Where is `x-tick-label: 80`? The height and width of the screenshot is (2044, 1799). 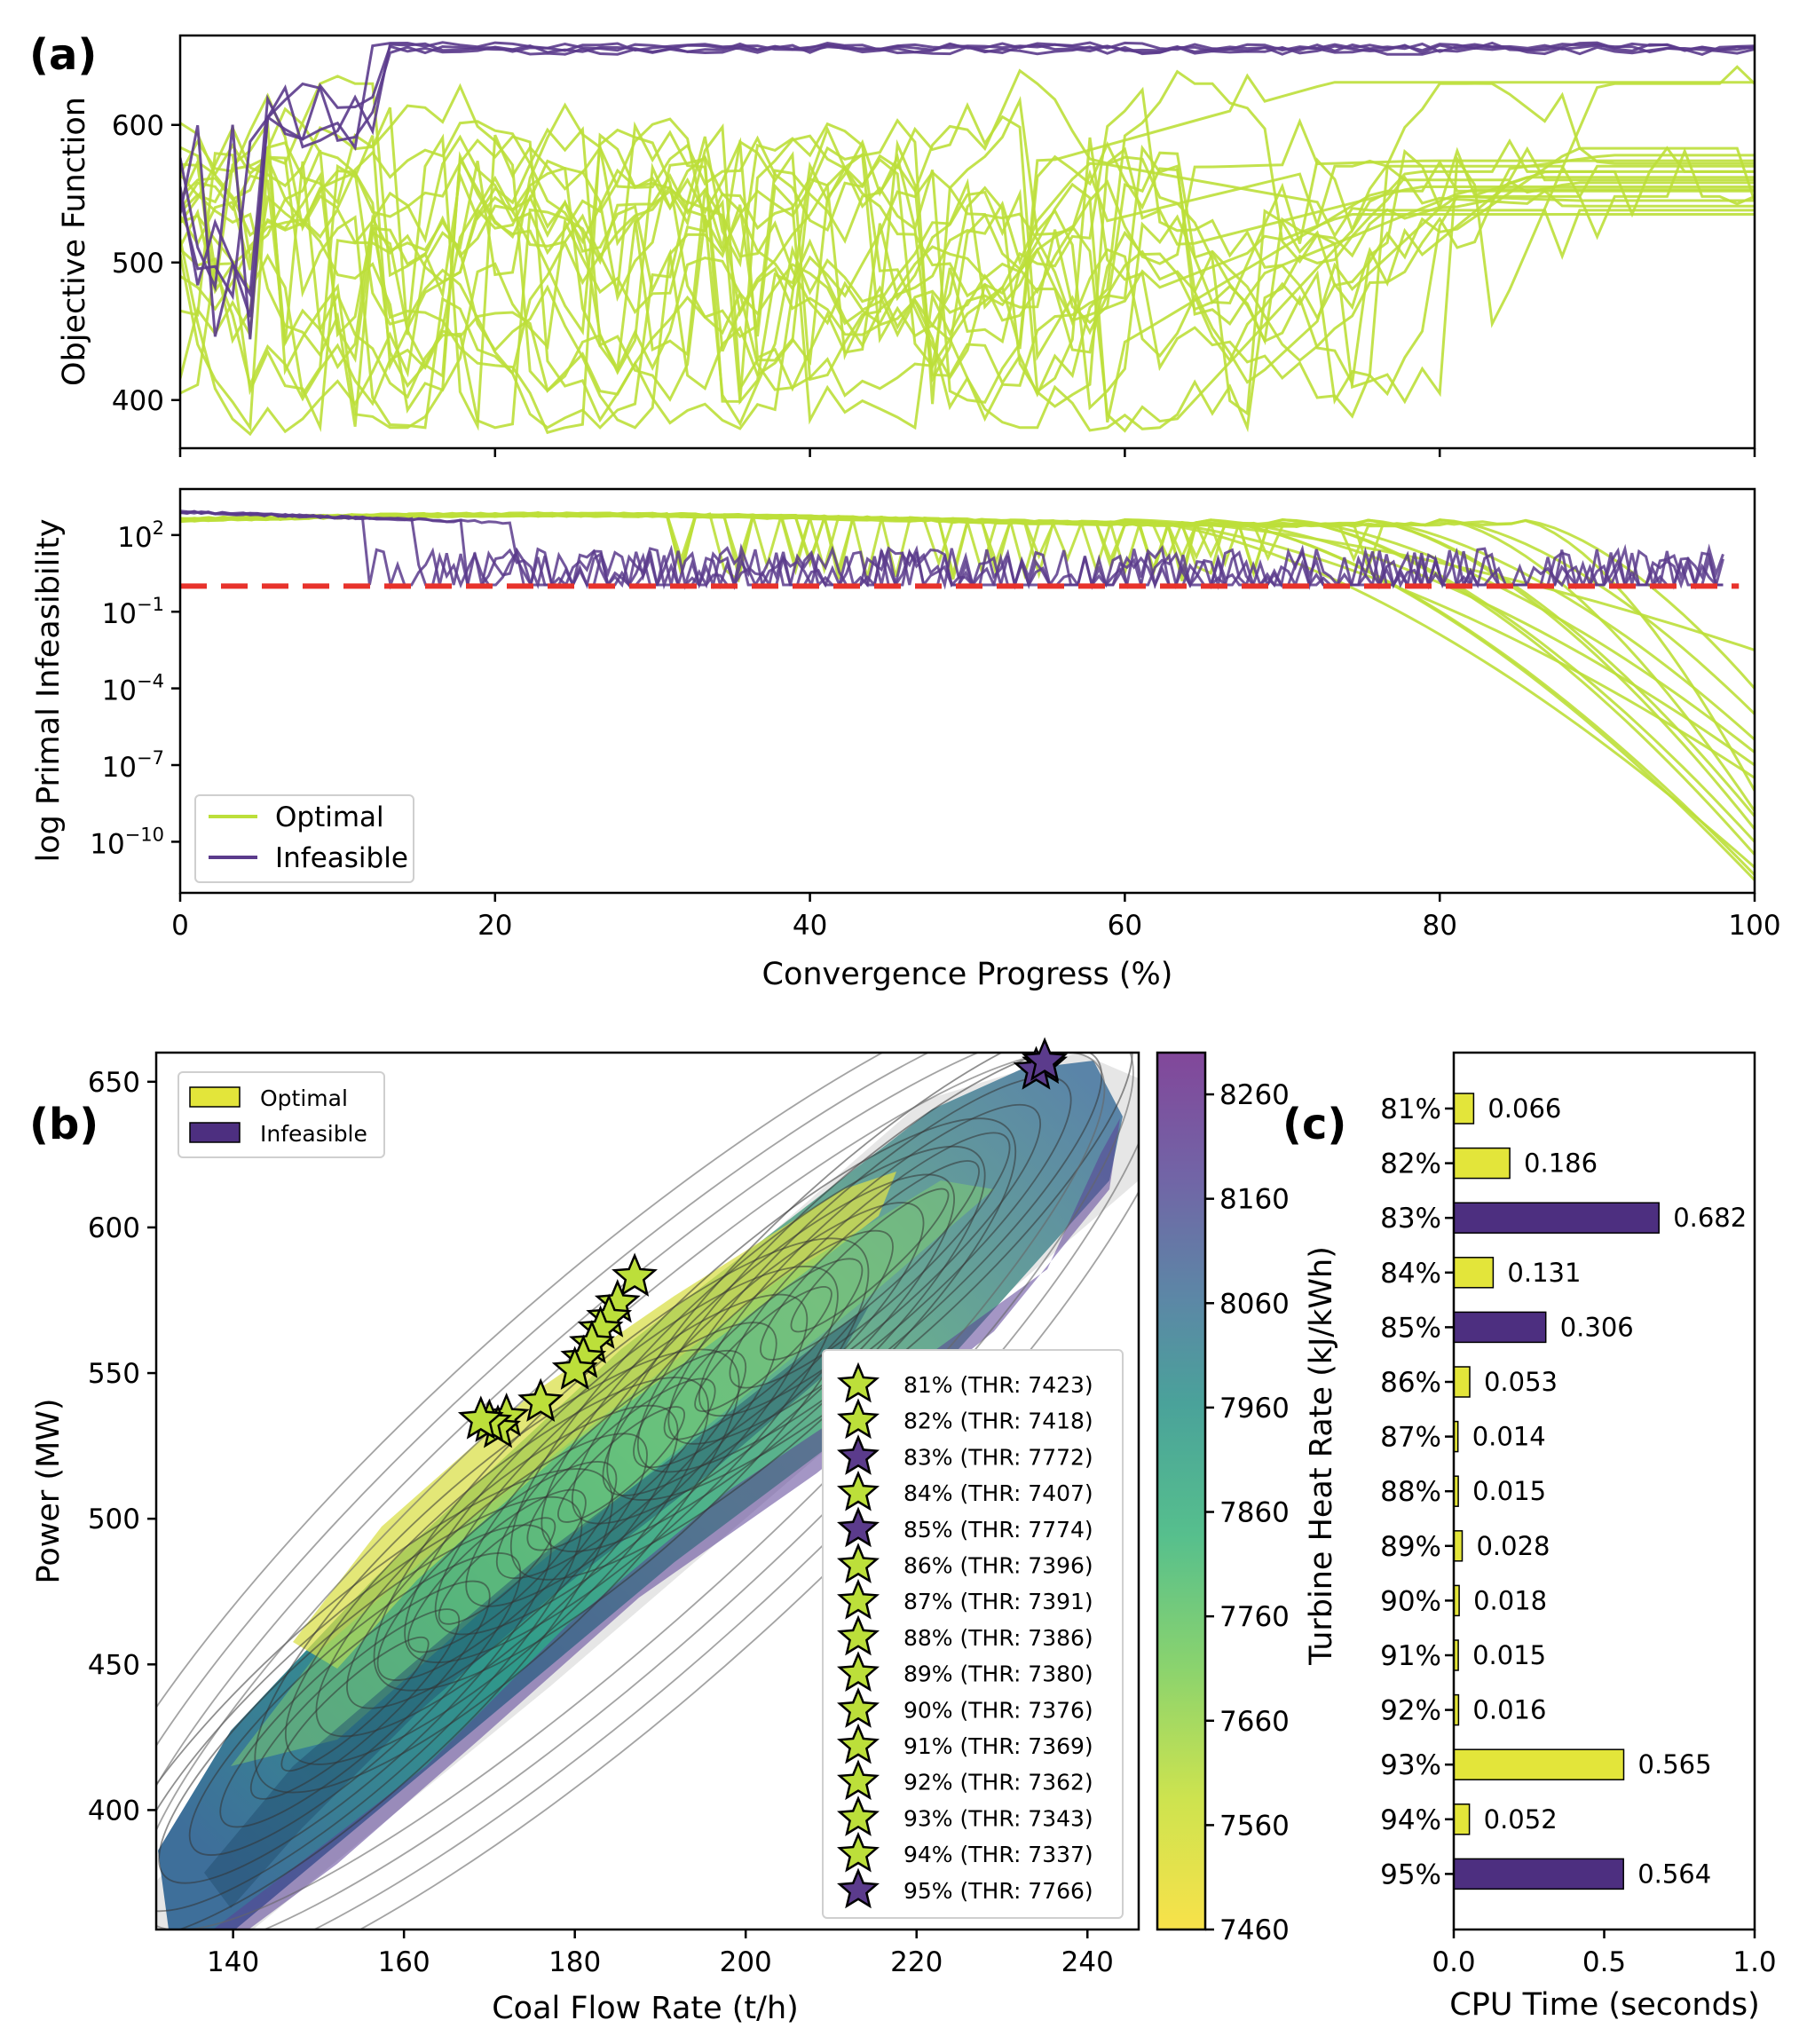 x-tick-label: 80 is located at coordinates (1439, 926).